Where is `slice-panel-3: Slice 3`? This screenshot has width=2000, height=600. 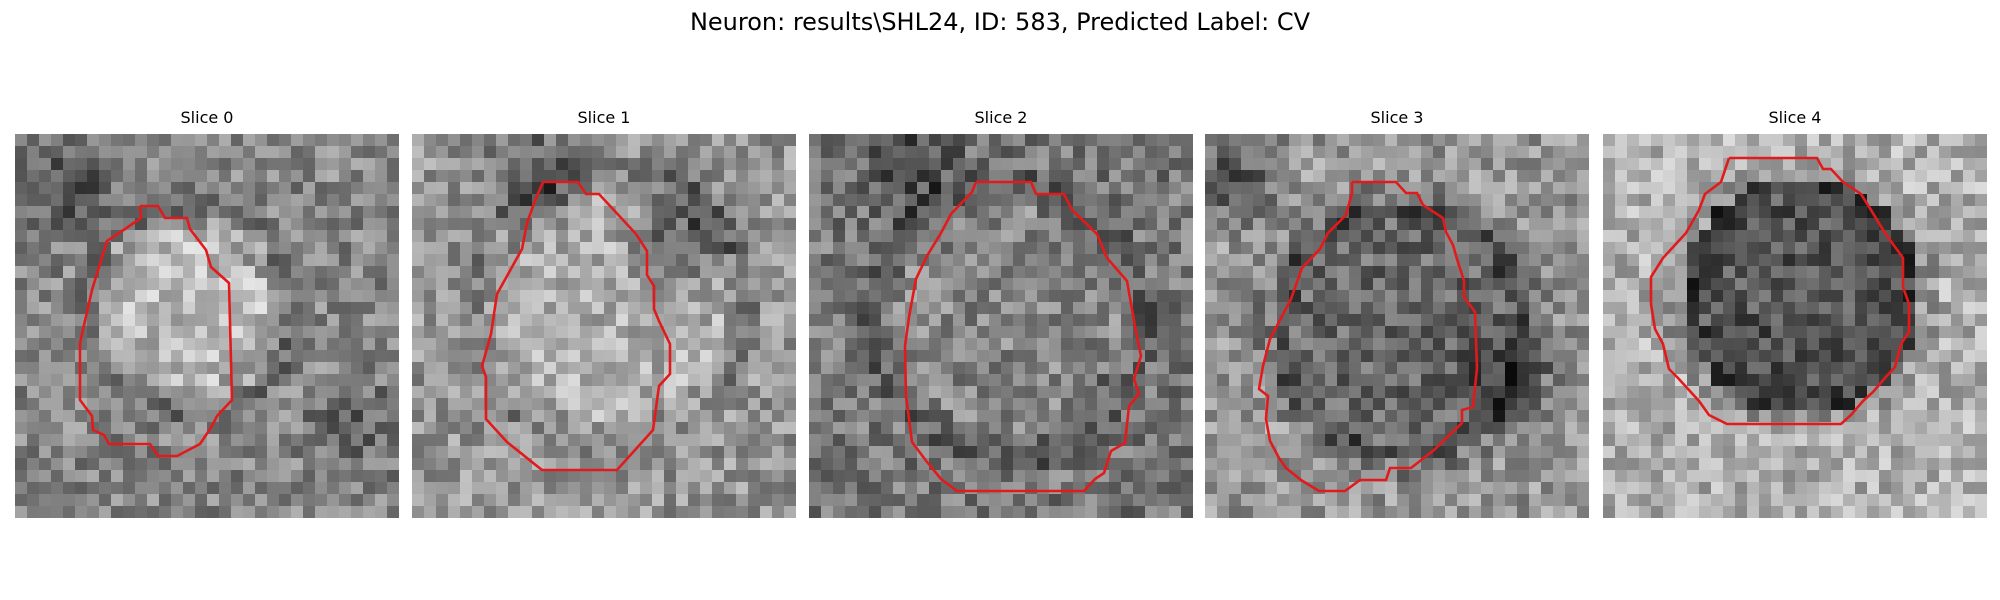 slice-panel-3: Slice 3 is located at coordinates (1397, 315).